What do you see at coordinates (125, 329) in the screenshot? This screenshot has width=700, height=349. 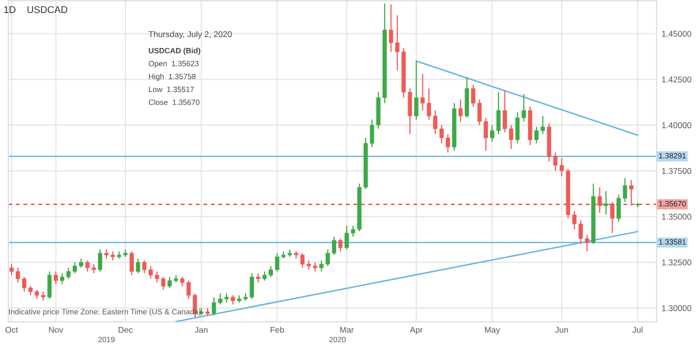 I see `x-tick-label: Dec` at bounding box center [125, 329].